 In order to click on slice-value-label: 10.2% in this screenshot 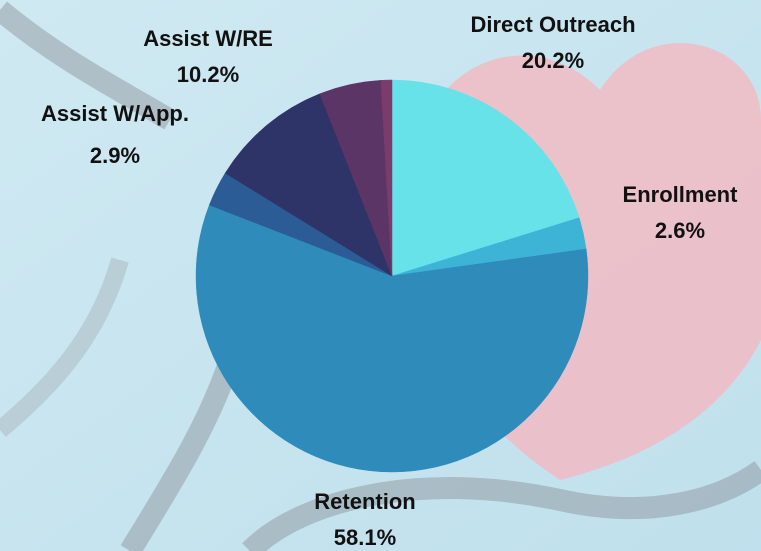, I will do `click(208, 74)`.